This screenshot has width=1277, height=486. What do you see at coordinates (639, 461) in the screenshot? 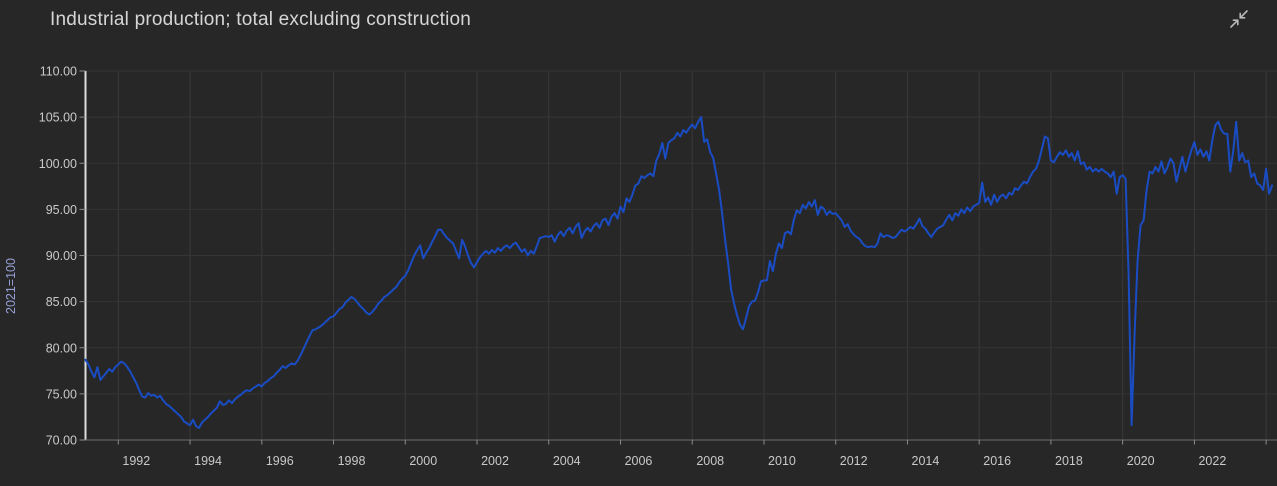
I see `x-tick-label: 2006` at bounding box center [639, 461].